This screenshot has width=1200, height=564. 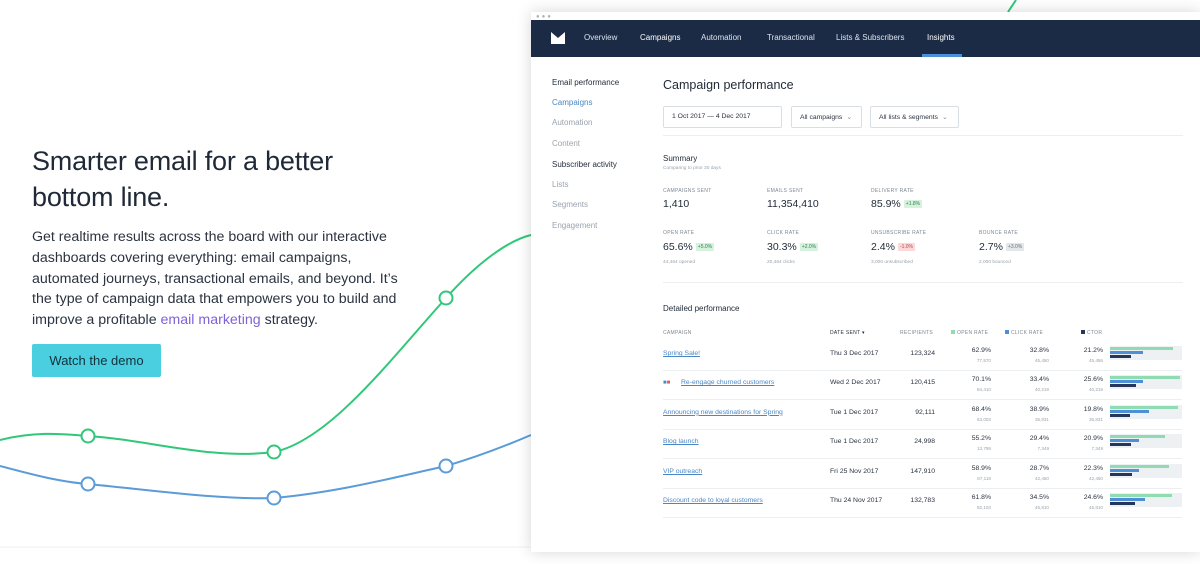 I want to click on unsubscribe-rate-subtext: 3,000 unsubscribed, so click(x=892, y=262).